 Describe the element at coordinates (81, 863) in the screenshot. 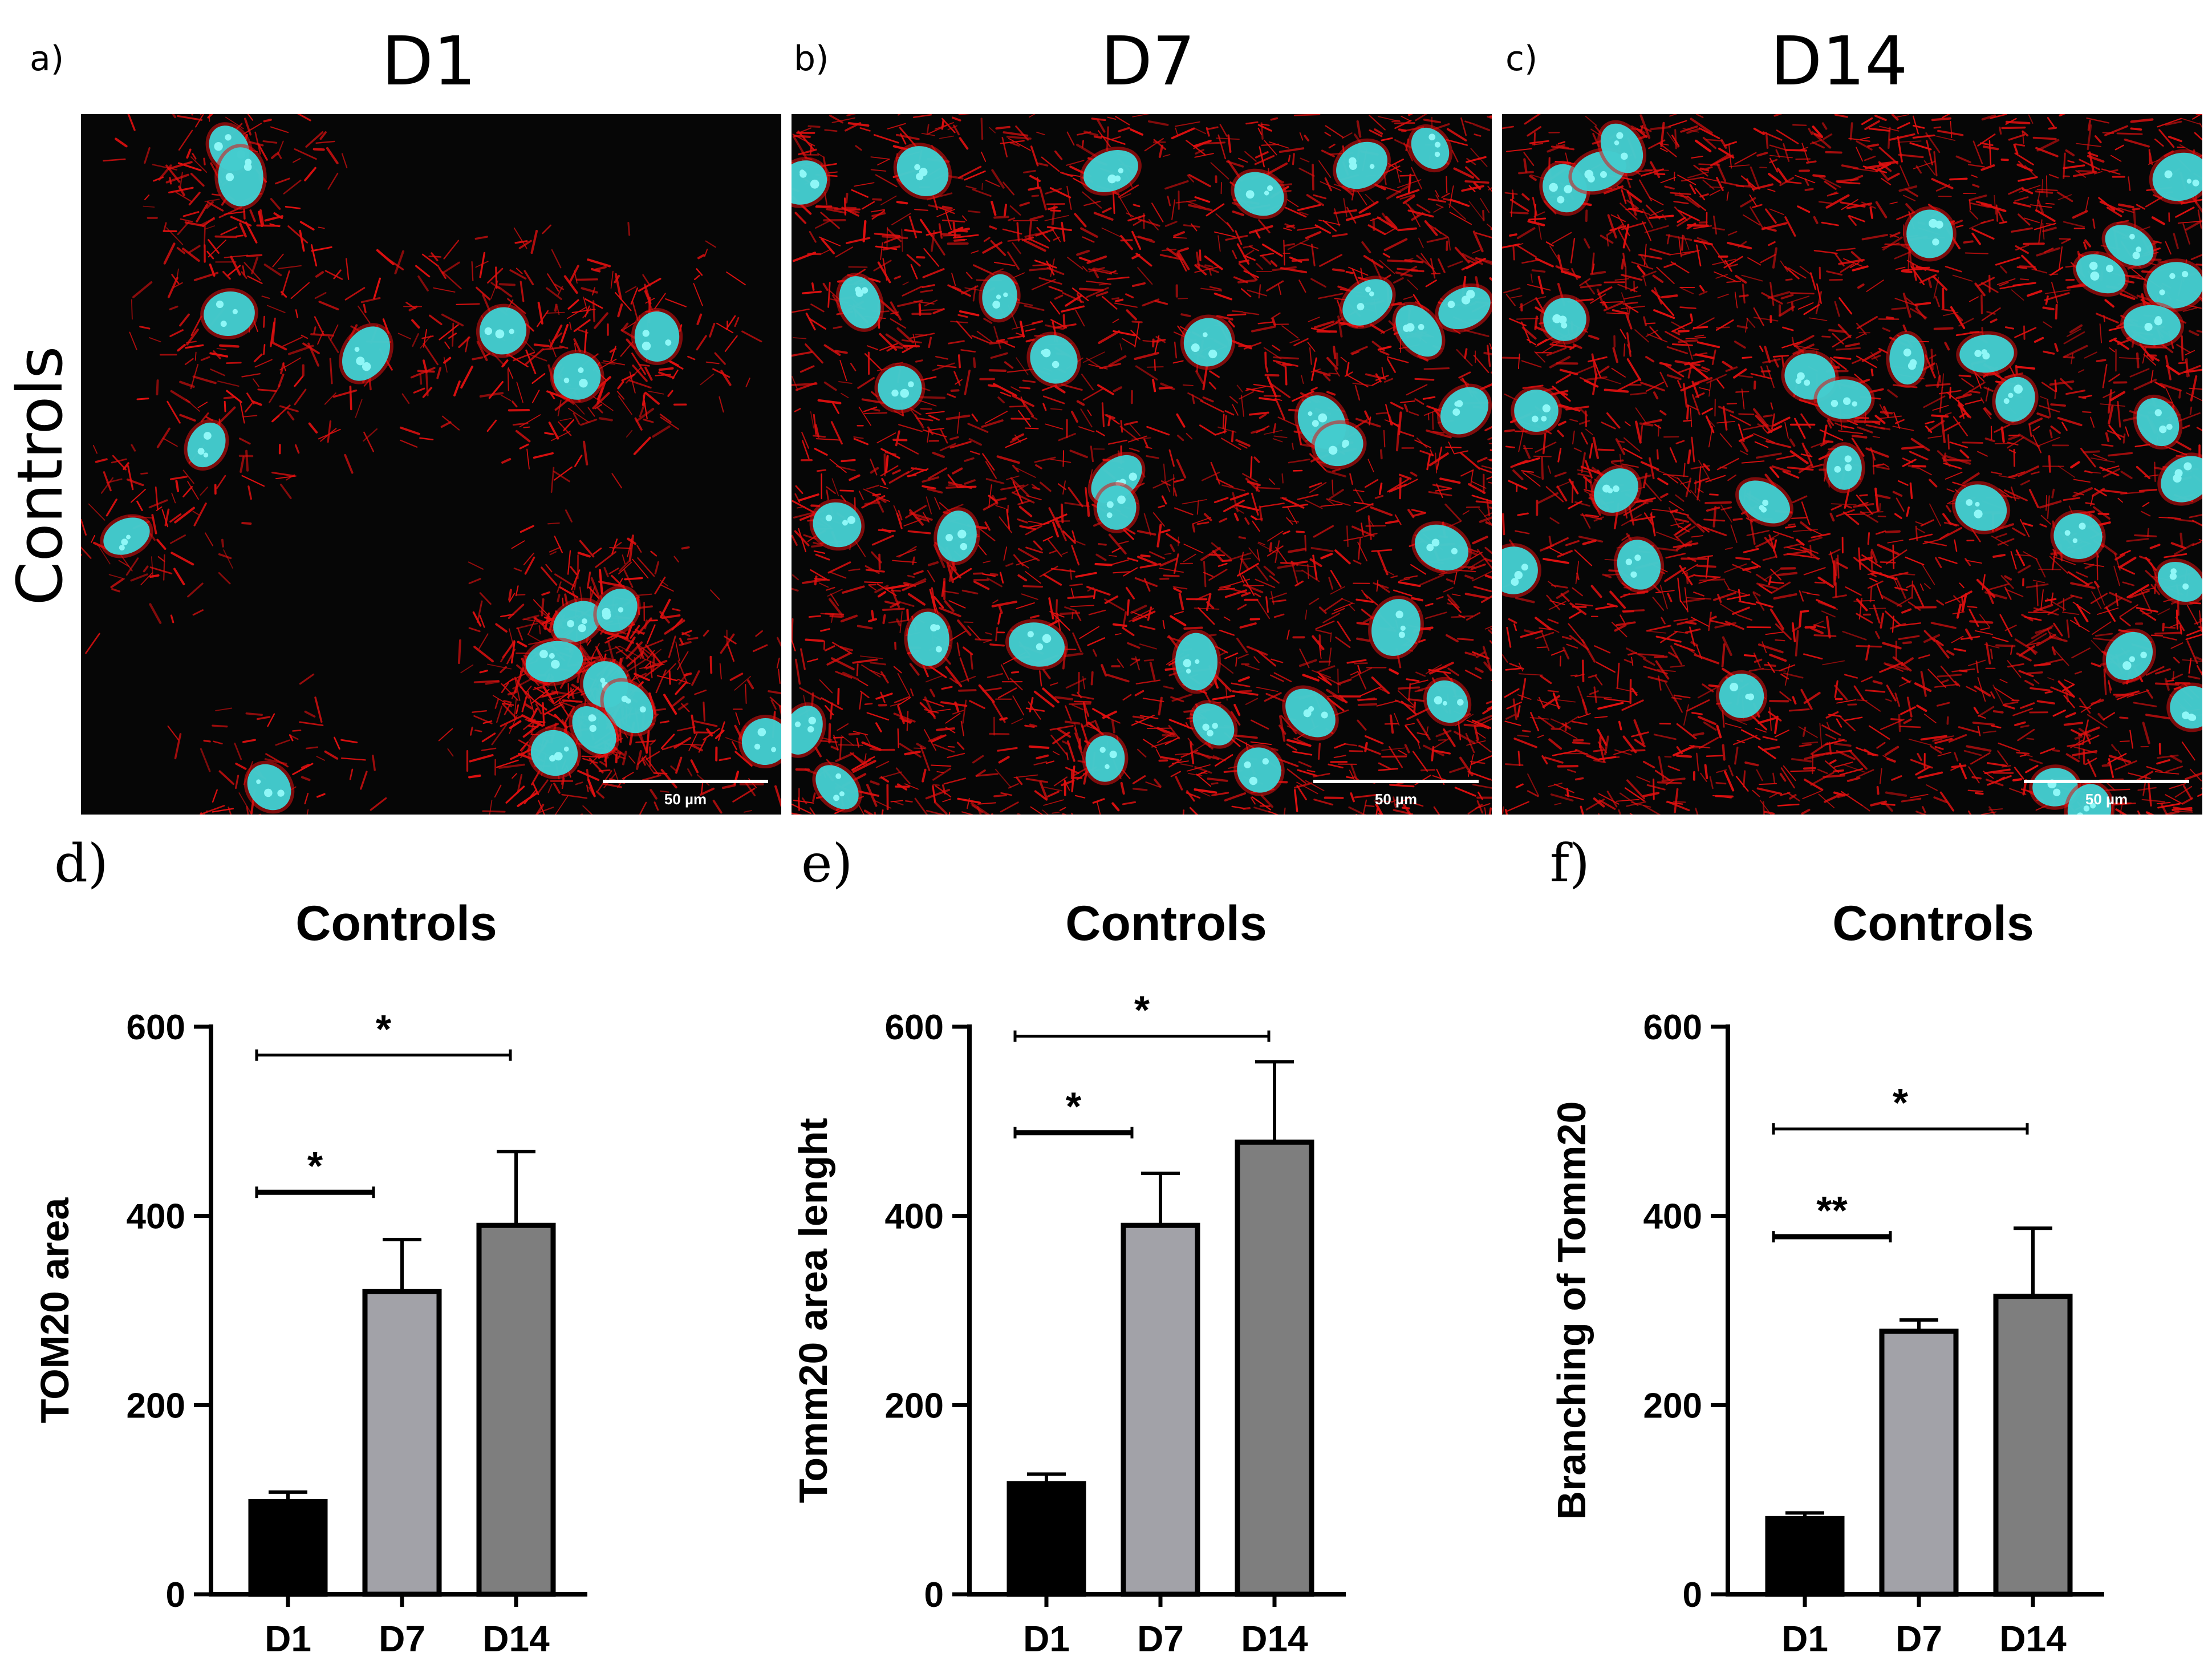

I see `chart-letter-d: d)` at that location.